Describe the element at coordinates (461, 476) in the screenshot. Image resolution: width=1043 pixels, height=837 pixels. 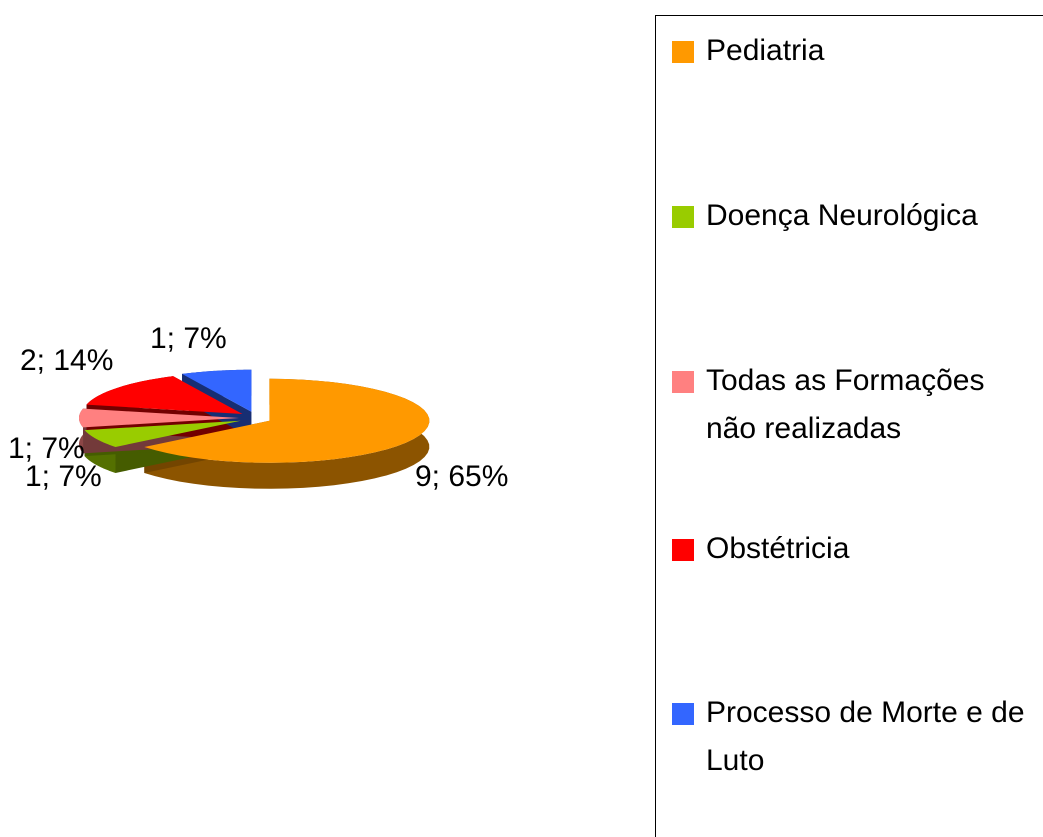
I see `data-label: 9; 65%` at that location.